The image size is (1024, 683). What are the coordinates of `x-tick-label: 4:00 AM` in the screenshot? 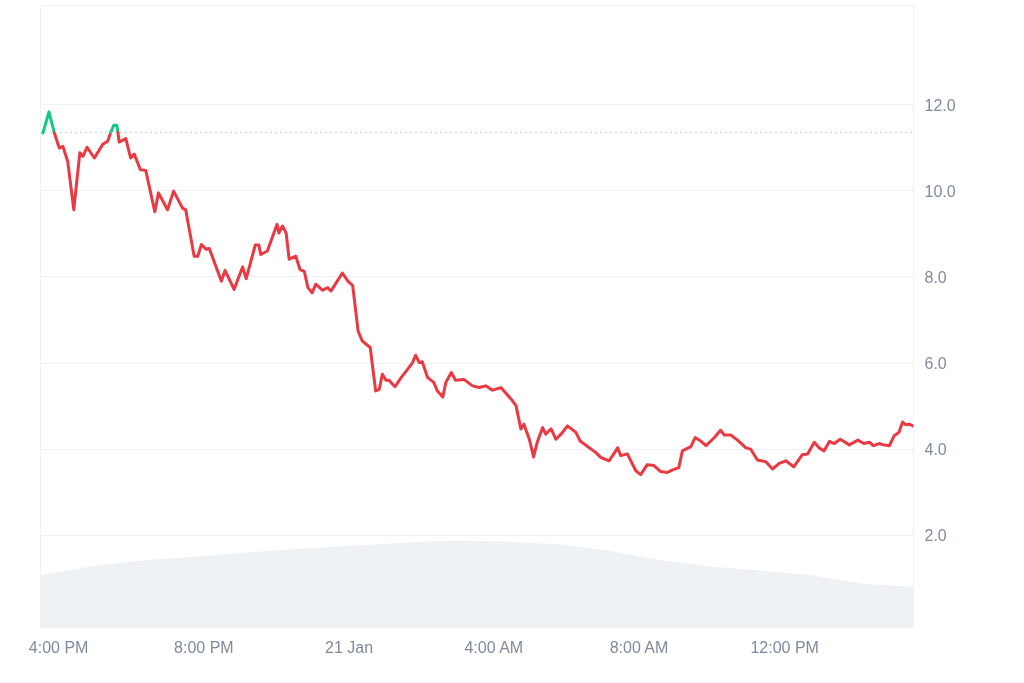 It's located at (494, 647).